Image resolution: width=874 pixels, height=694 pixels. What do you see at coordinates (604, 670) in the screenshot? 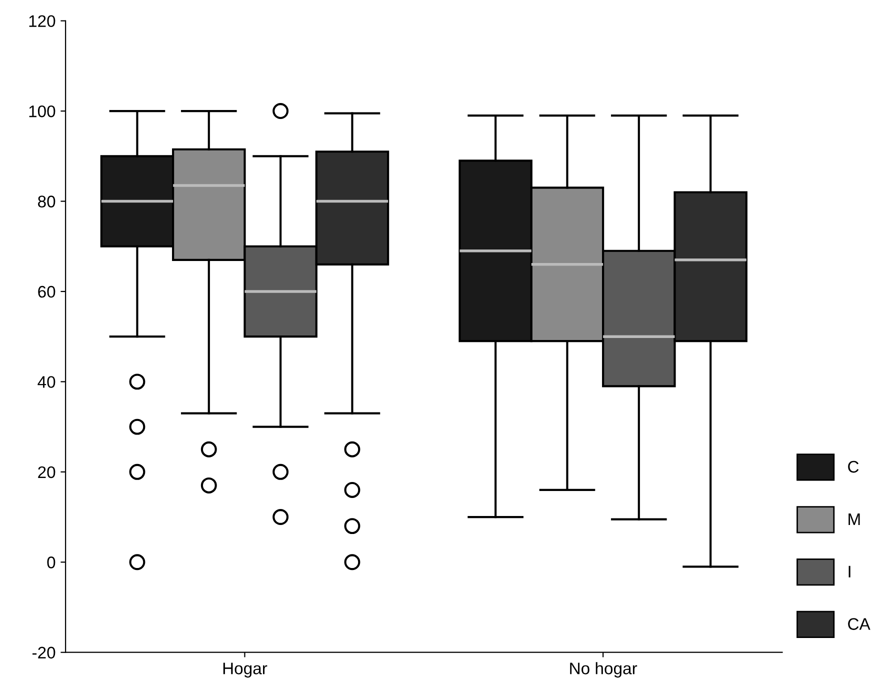
I see `x-tick-label: No hogar` at bounding box center [604, 670].